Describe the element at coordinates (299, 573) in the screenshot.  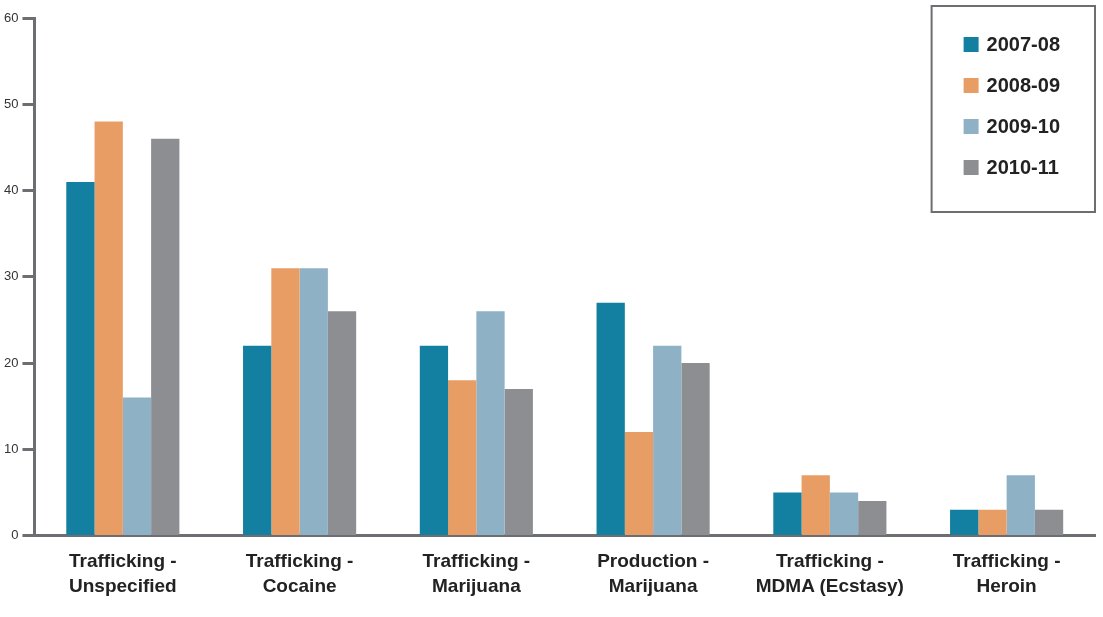
I see `x-tick-label: Trafficking - Cocaine` at that location.